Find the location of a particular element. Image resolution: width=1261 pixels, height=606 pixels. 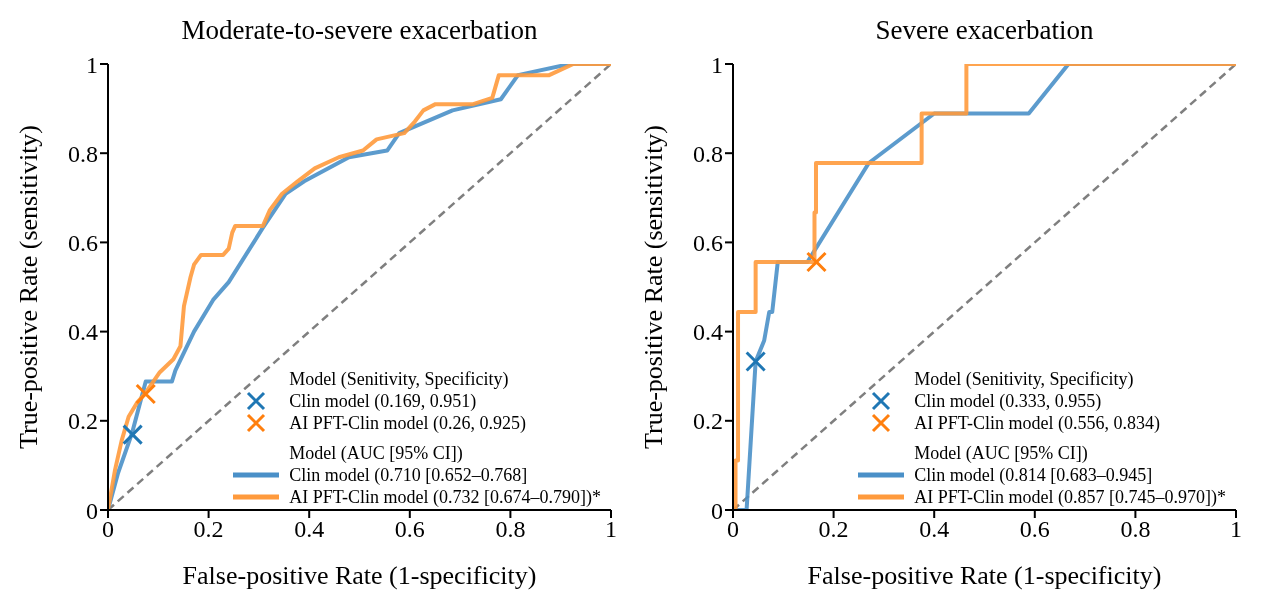

legend-label: Clin model (0.169, 0.951) is located at coordinates (383, 401).